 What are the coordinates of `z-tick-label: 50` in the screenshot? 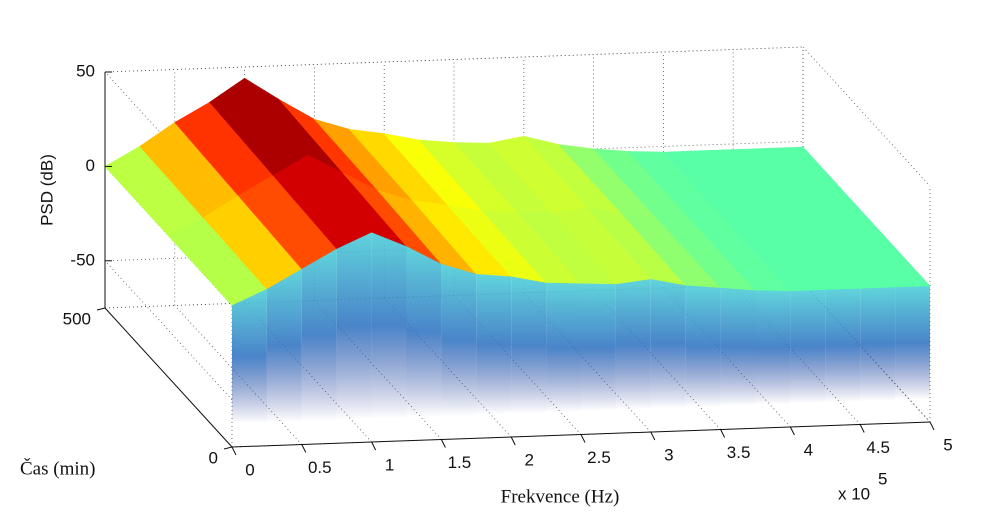 It's located at (85, 70).